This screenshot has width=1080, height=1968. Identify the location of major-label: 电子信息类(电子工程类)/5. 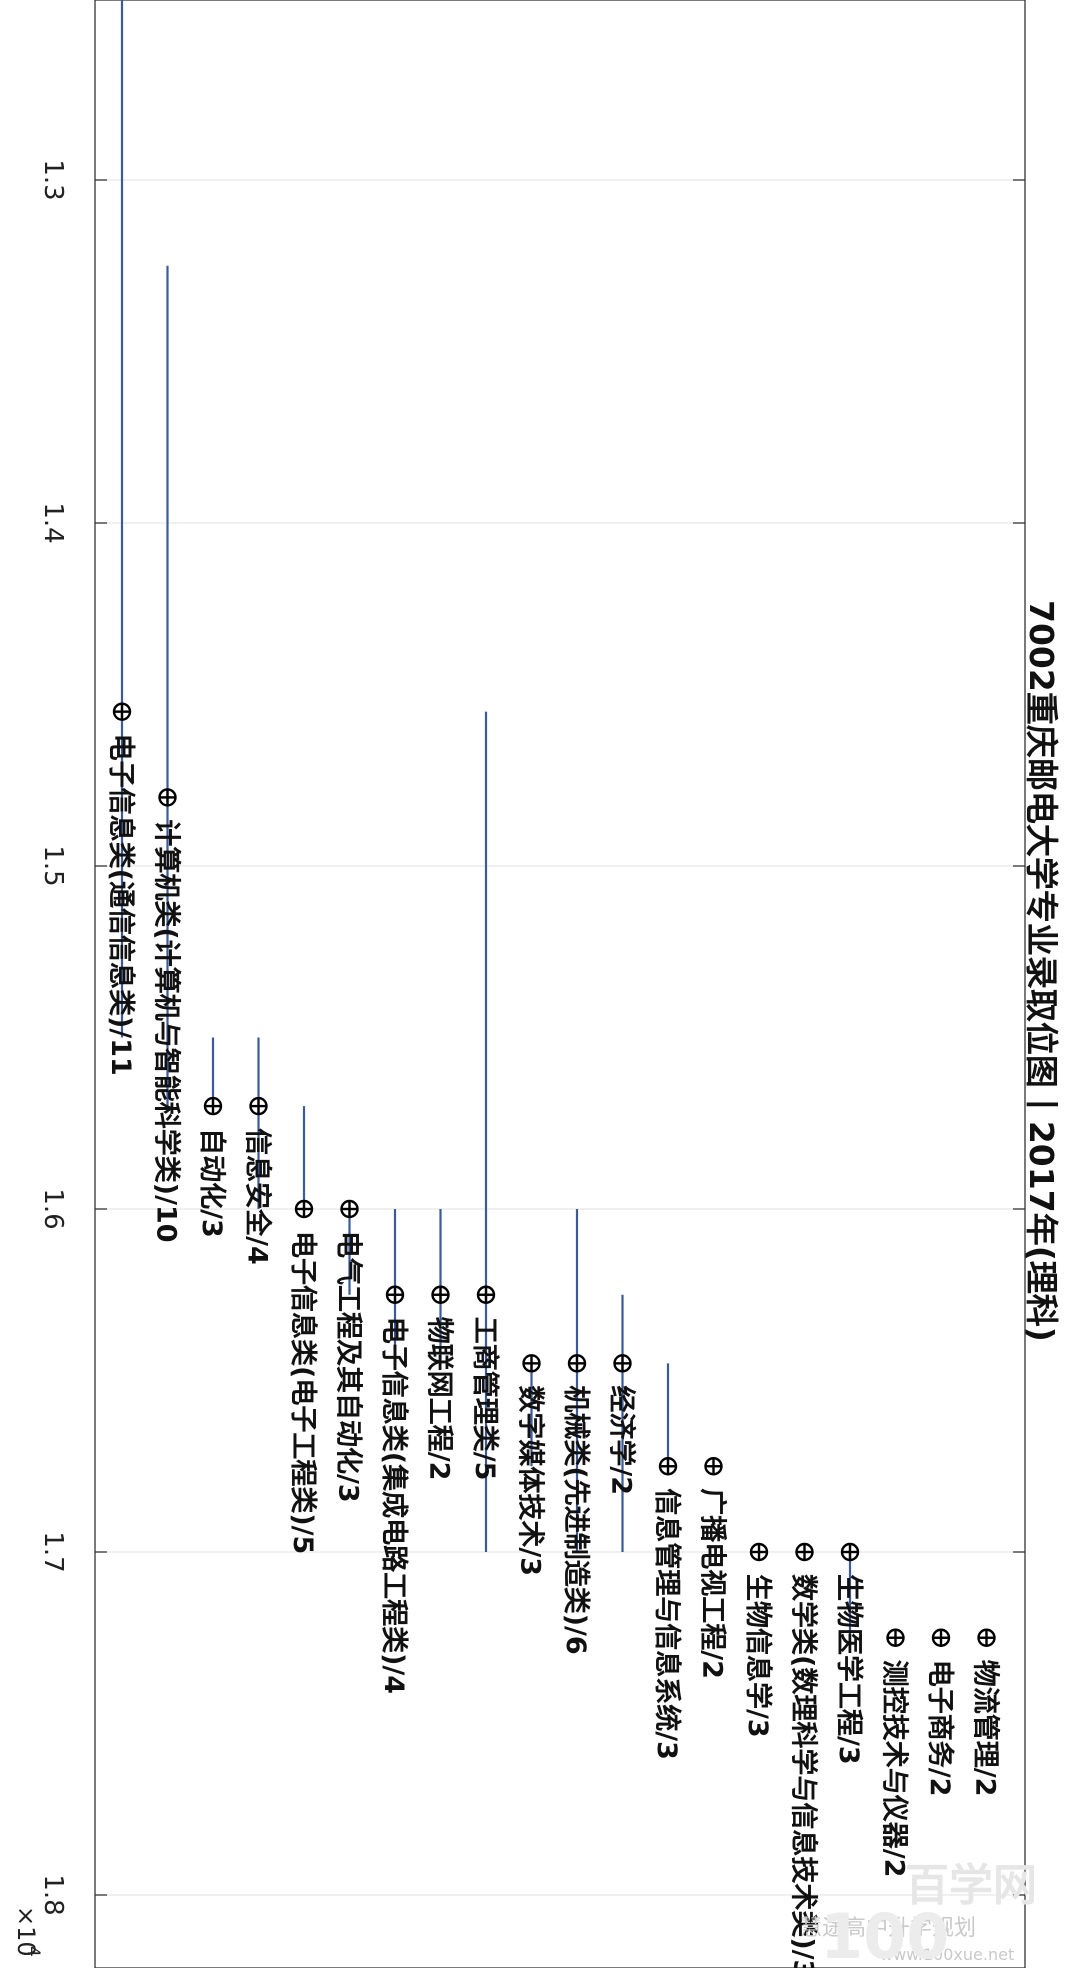
(303, 1392).